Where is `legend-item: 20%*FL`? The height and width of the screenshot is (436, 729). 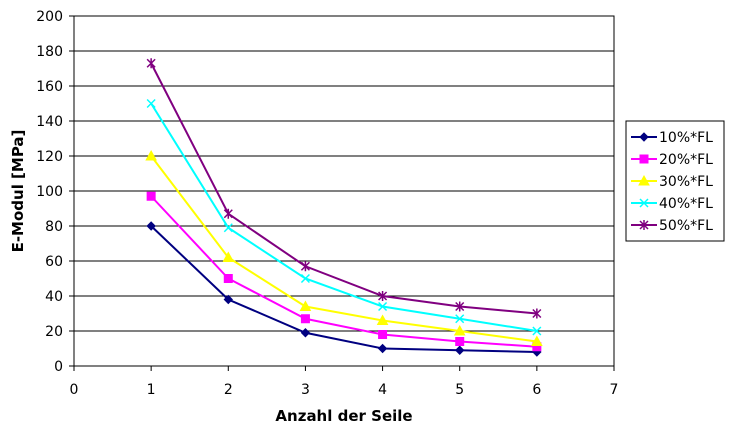
legend-item: 20%*FL is located at coordinates (672, 160).